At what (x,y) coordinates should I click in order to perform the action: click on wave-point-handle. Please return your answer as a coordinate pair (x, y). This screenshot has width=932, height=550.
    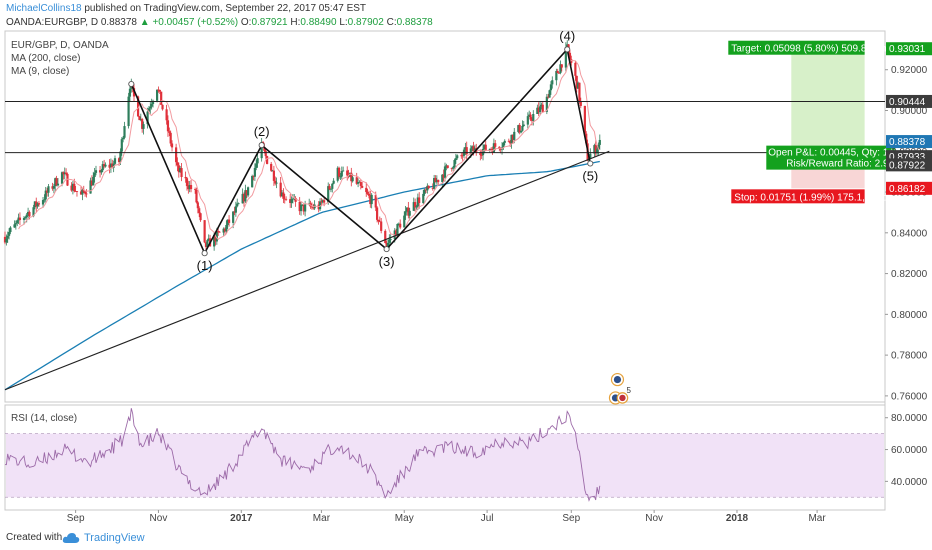
    Looking at the image, I should click on (386, 249).